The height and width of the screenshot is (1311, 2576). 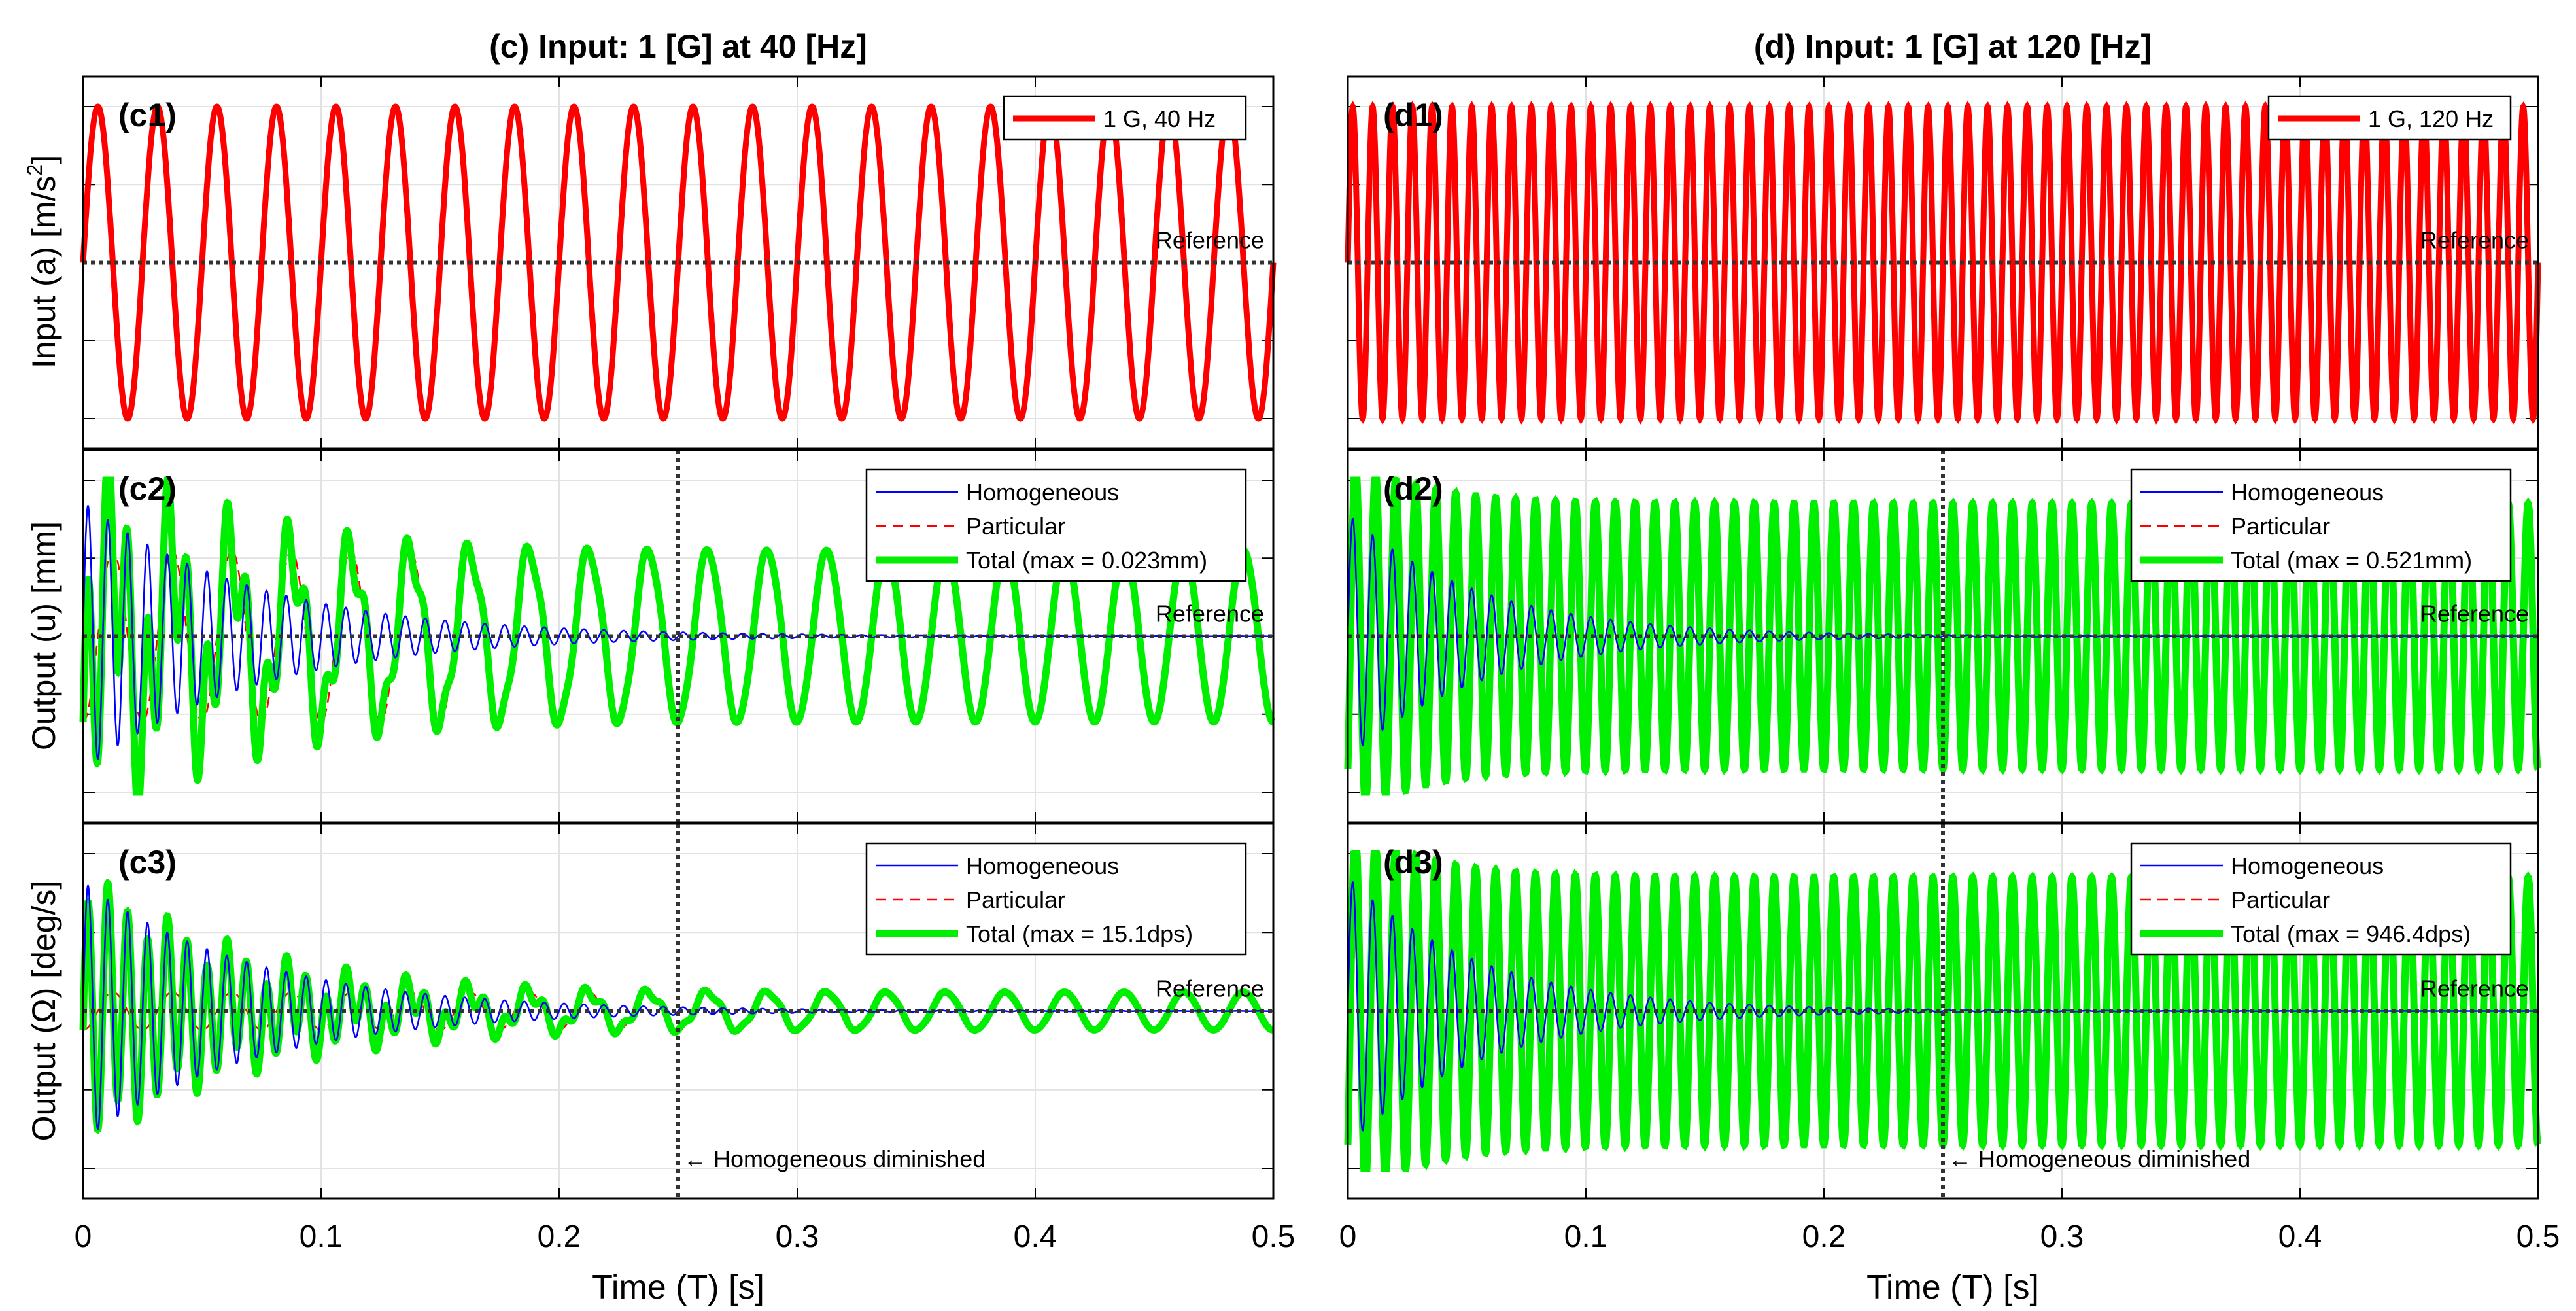 I want to click on legend-entry-total: Total (max = 0.521mm), so click(x=2352, y=560).